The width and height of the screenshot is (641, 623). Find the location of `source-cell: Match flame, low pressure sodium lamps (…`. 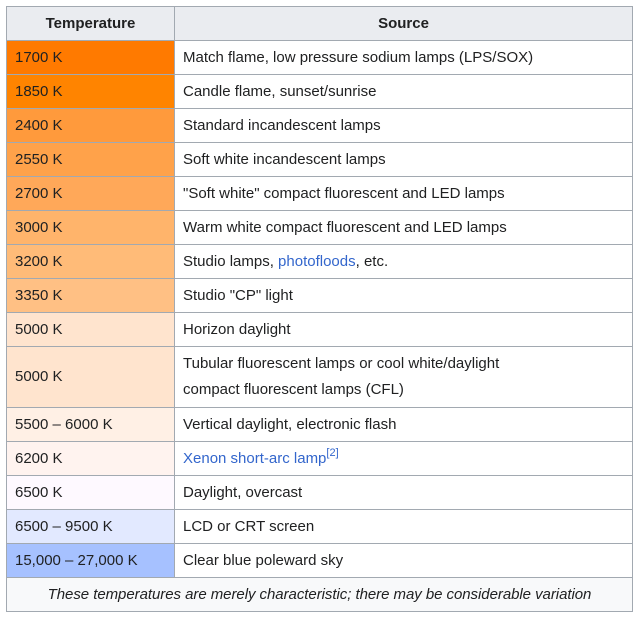

source-cell: Match flame, low pressure sodium lamps (… is located at coordinates (403, 57).